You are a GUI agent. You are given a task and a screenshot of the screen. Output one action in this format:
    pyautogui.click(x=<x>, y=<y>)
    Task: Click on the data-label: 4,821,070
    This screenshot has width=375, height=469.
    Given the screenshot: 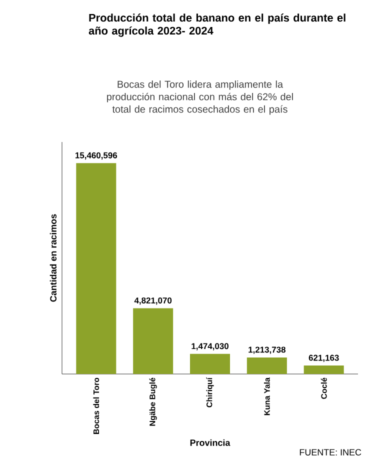 What is the action you would take?
    pyautogui.click(x=153, y=301)
    